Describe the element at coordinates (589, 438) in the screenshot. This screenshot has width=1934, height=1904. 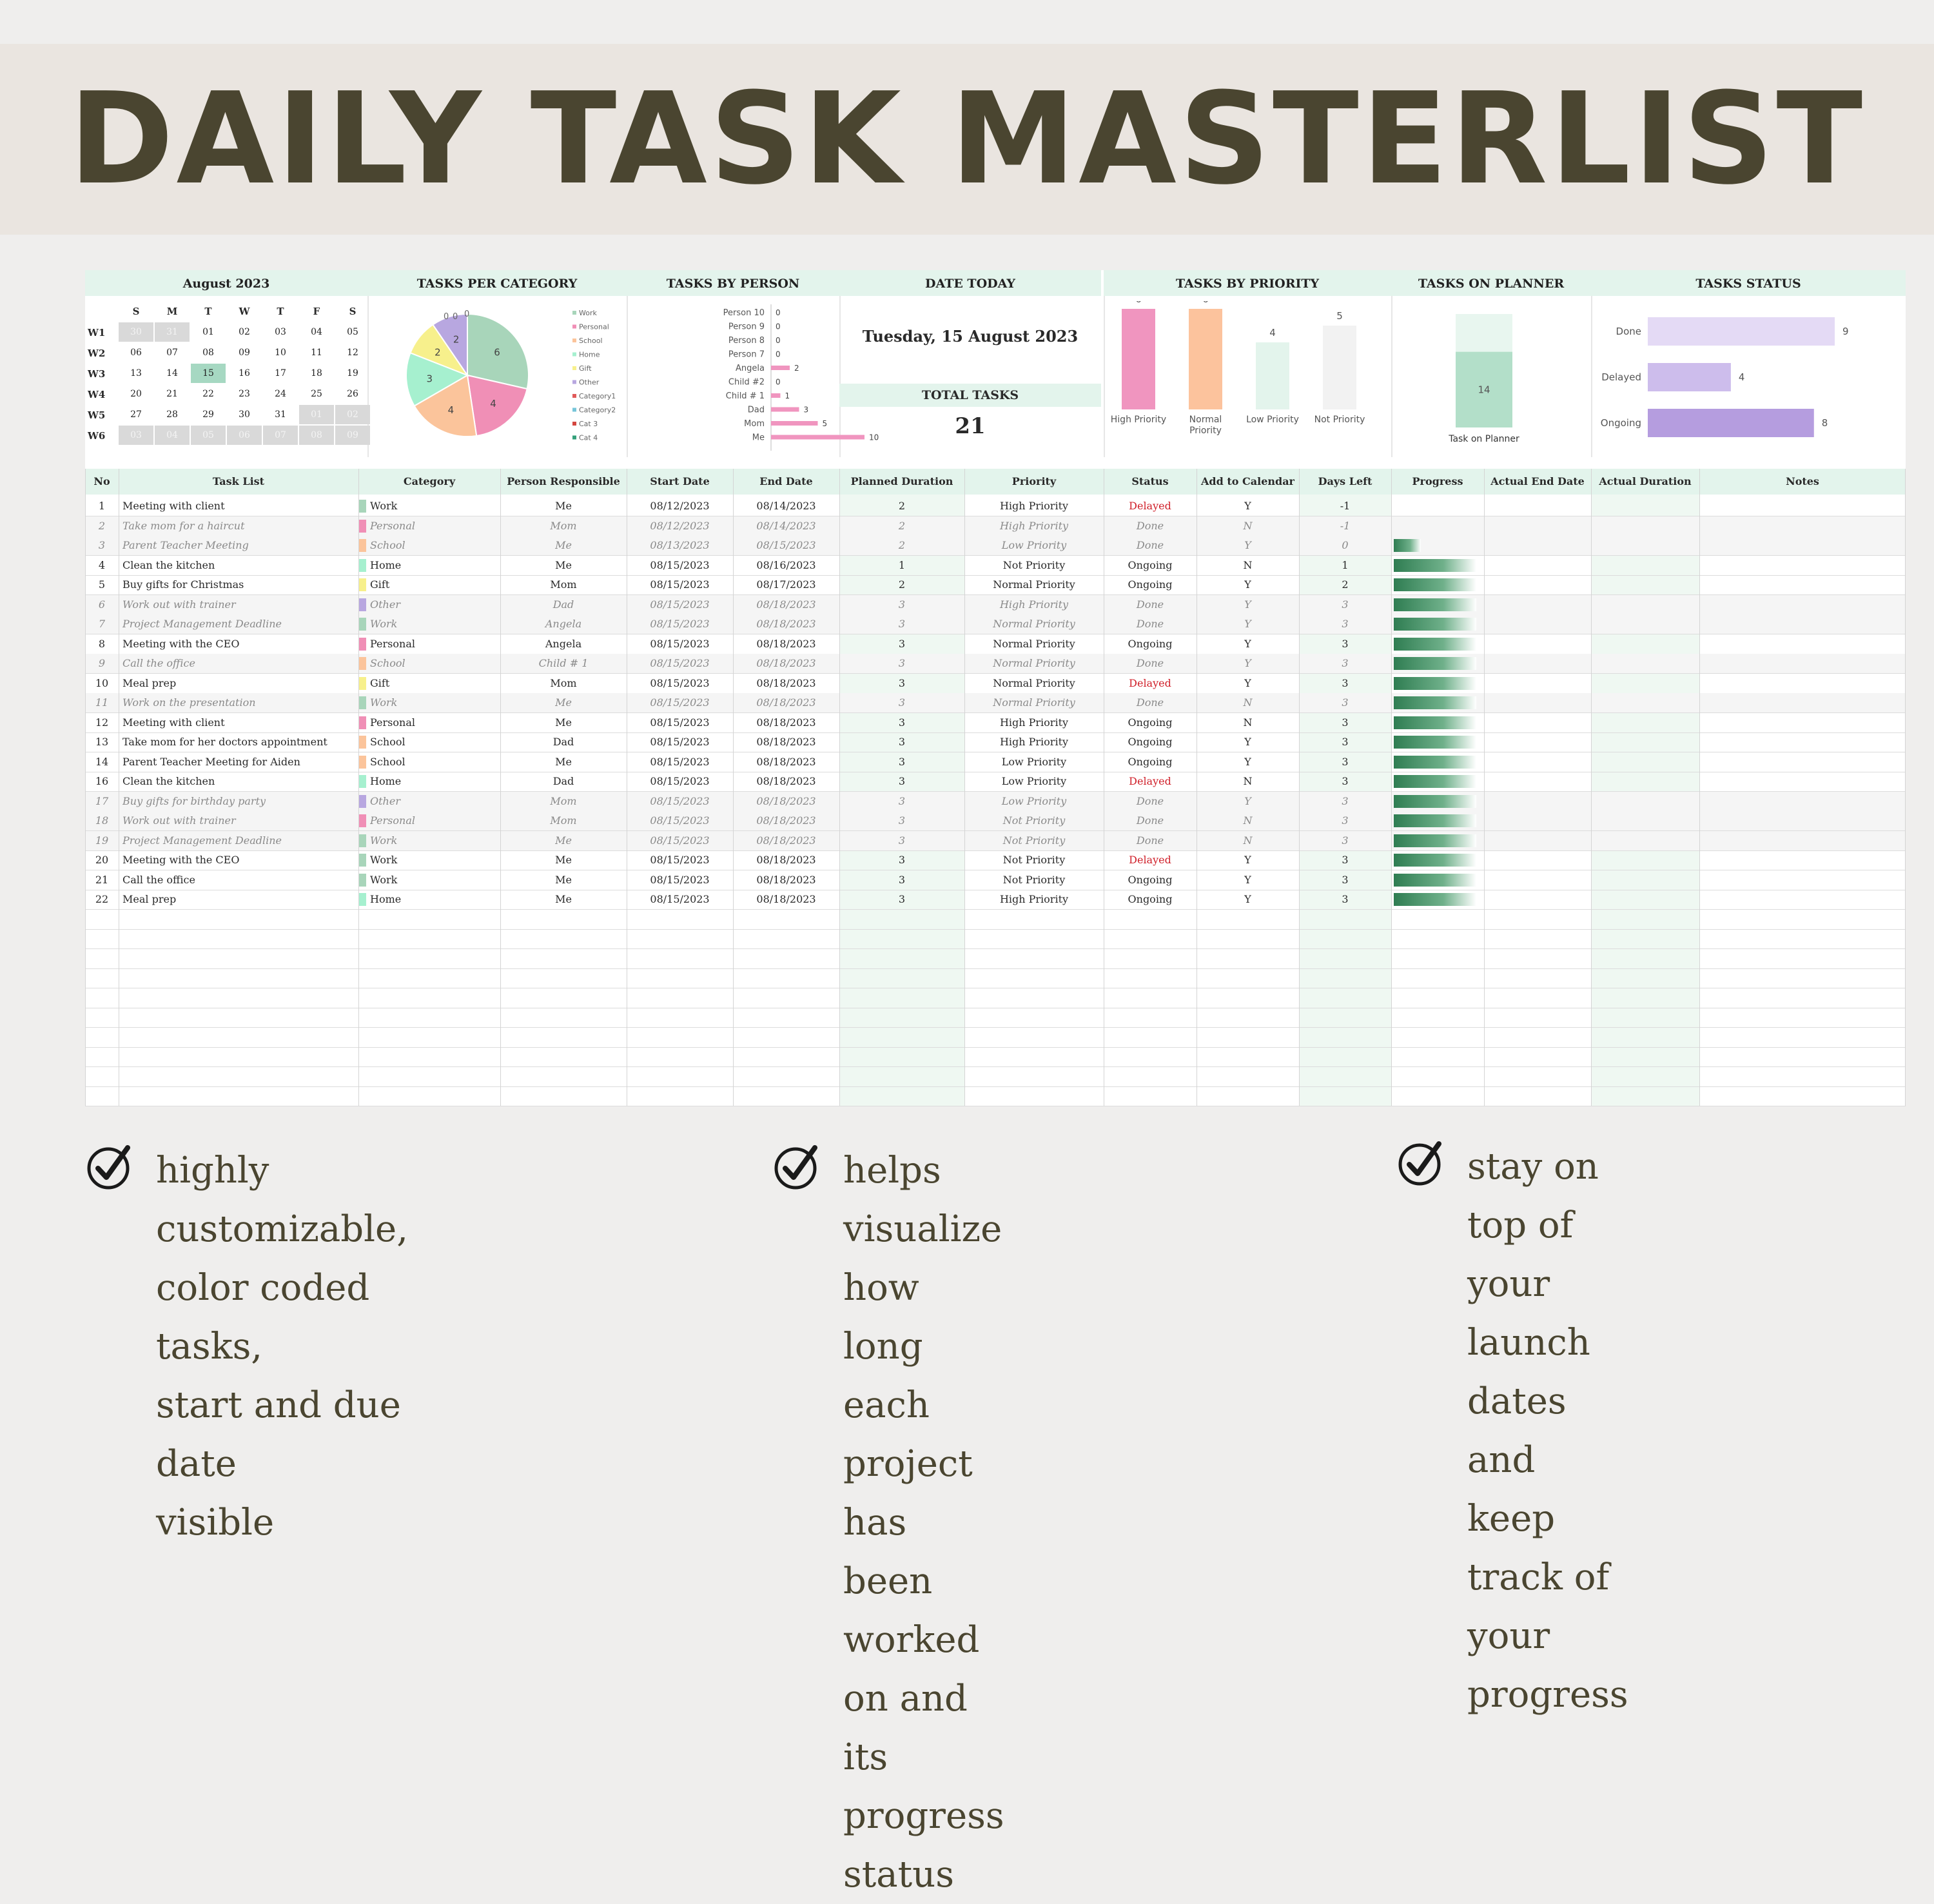
I see `legend-cat-4: Cat 4` at that location.